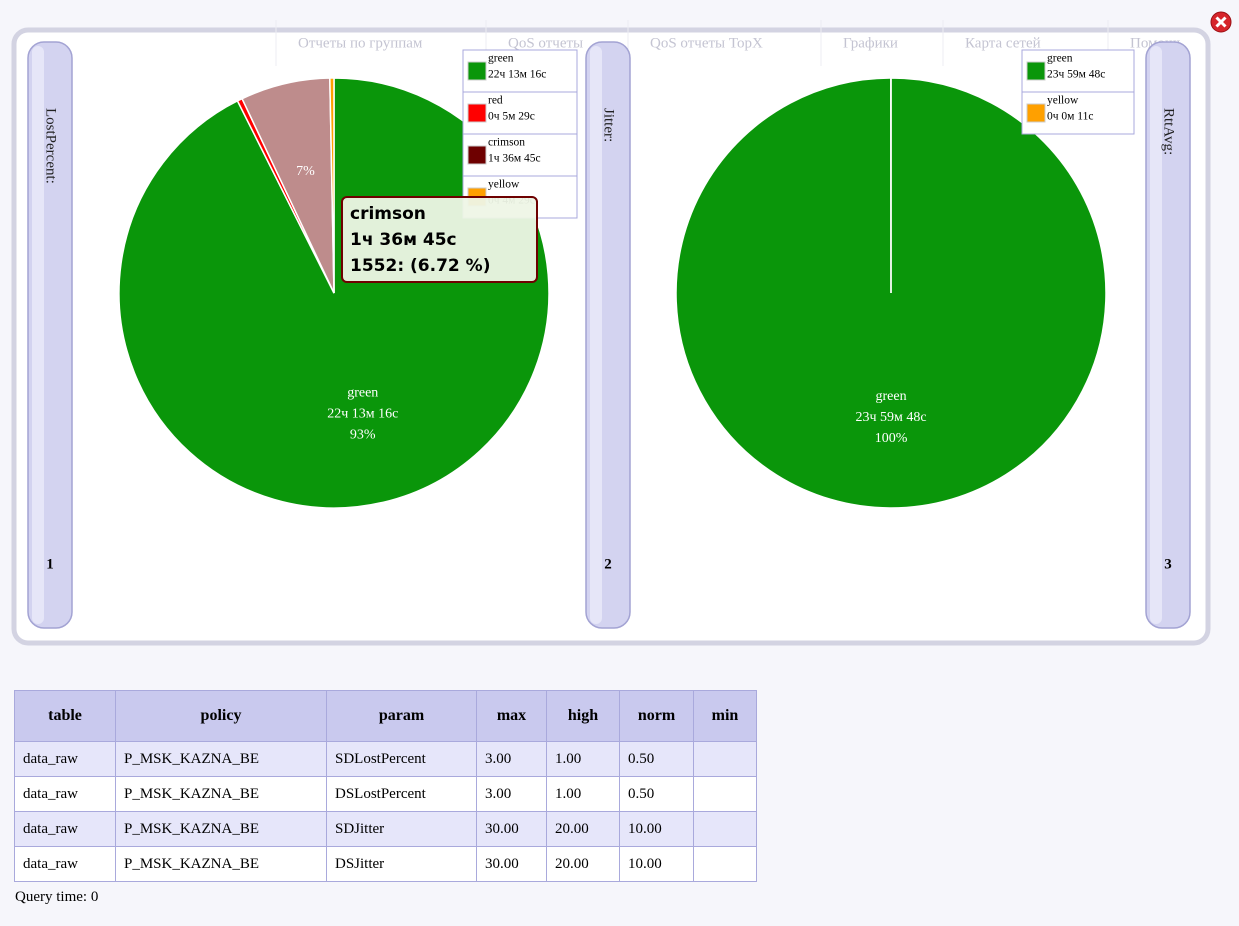 This screenshot has height=926, width=1239. Describe the element at coordinates (706, 43) in the screenshot. I see `nav-item: QoS отчеты TopX` at that location.